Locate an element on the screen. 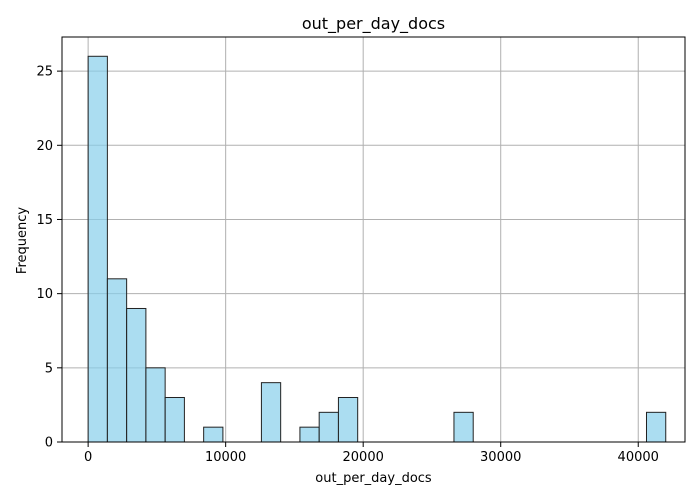 The image size is (700, 500). y-tick-label: 0 is located at coordinates (49, 443).